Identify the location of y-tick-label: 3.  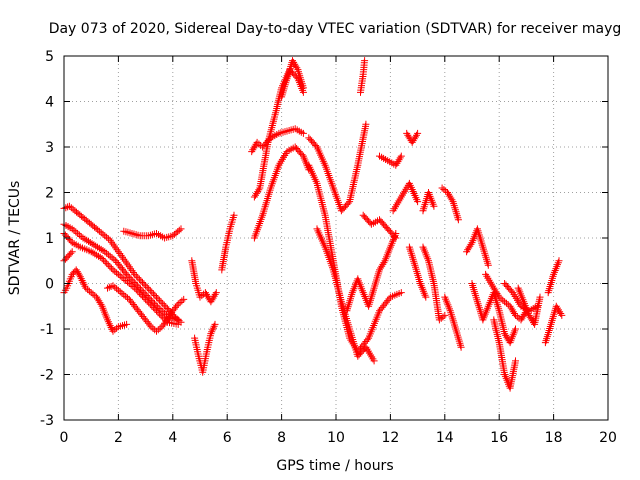
(49, 148).